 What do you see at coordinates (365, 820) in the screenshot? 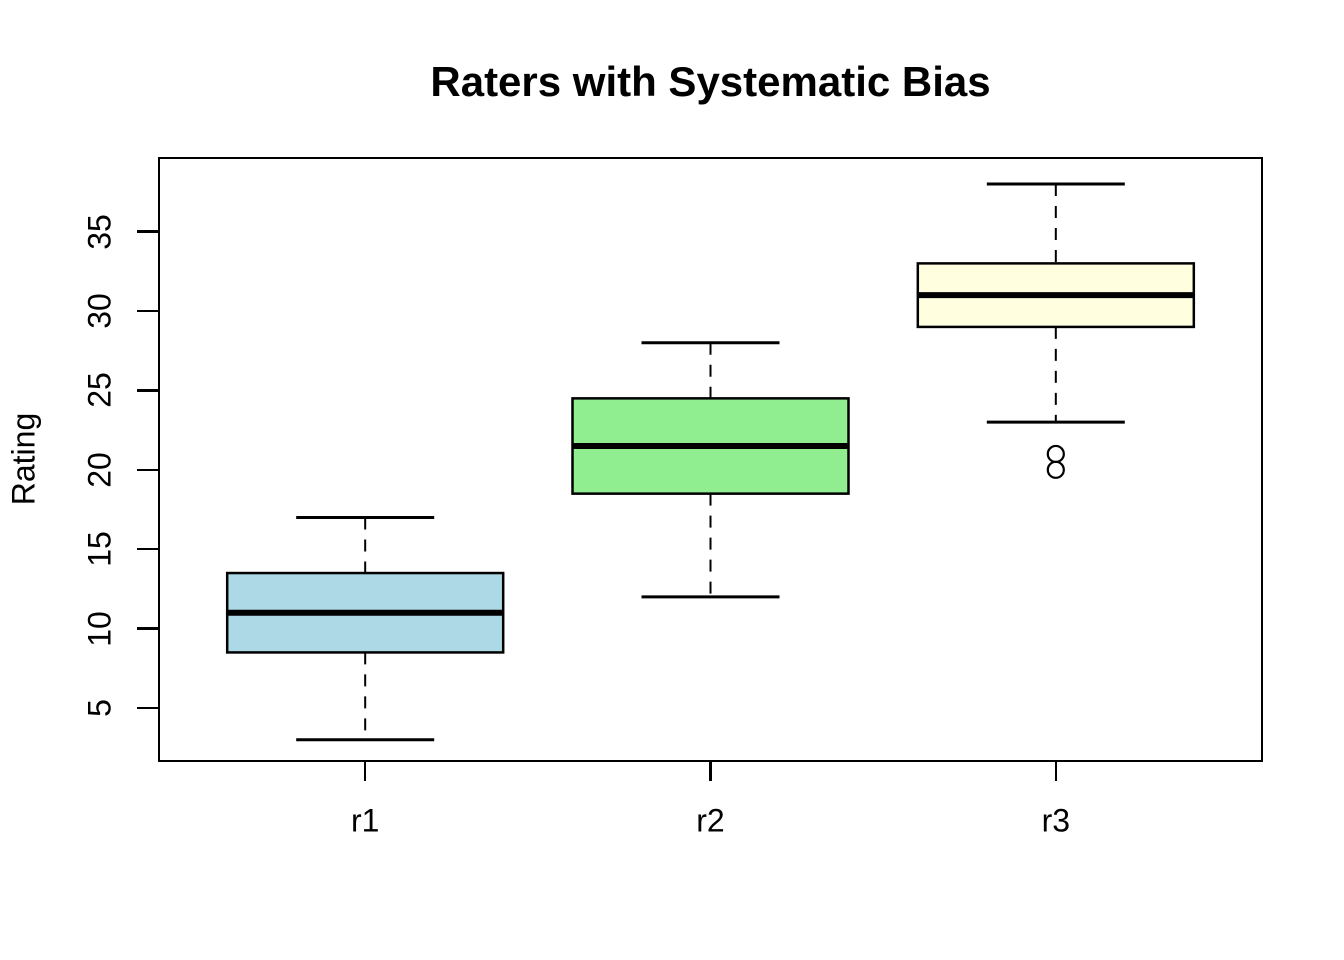
I see `x-tick-label: r1` at bounding box center [365, 820].